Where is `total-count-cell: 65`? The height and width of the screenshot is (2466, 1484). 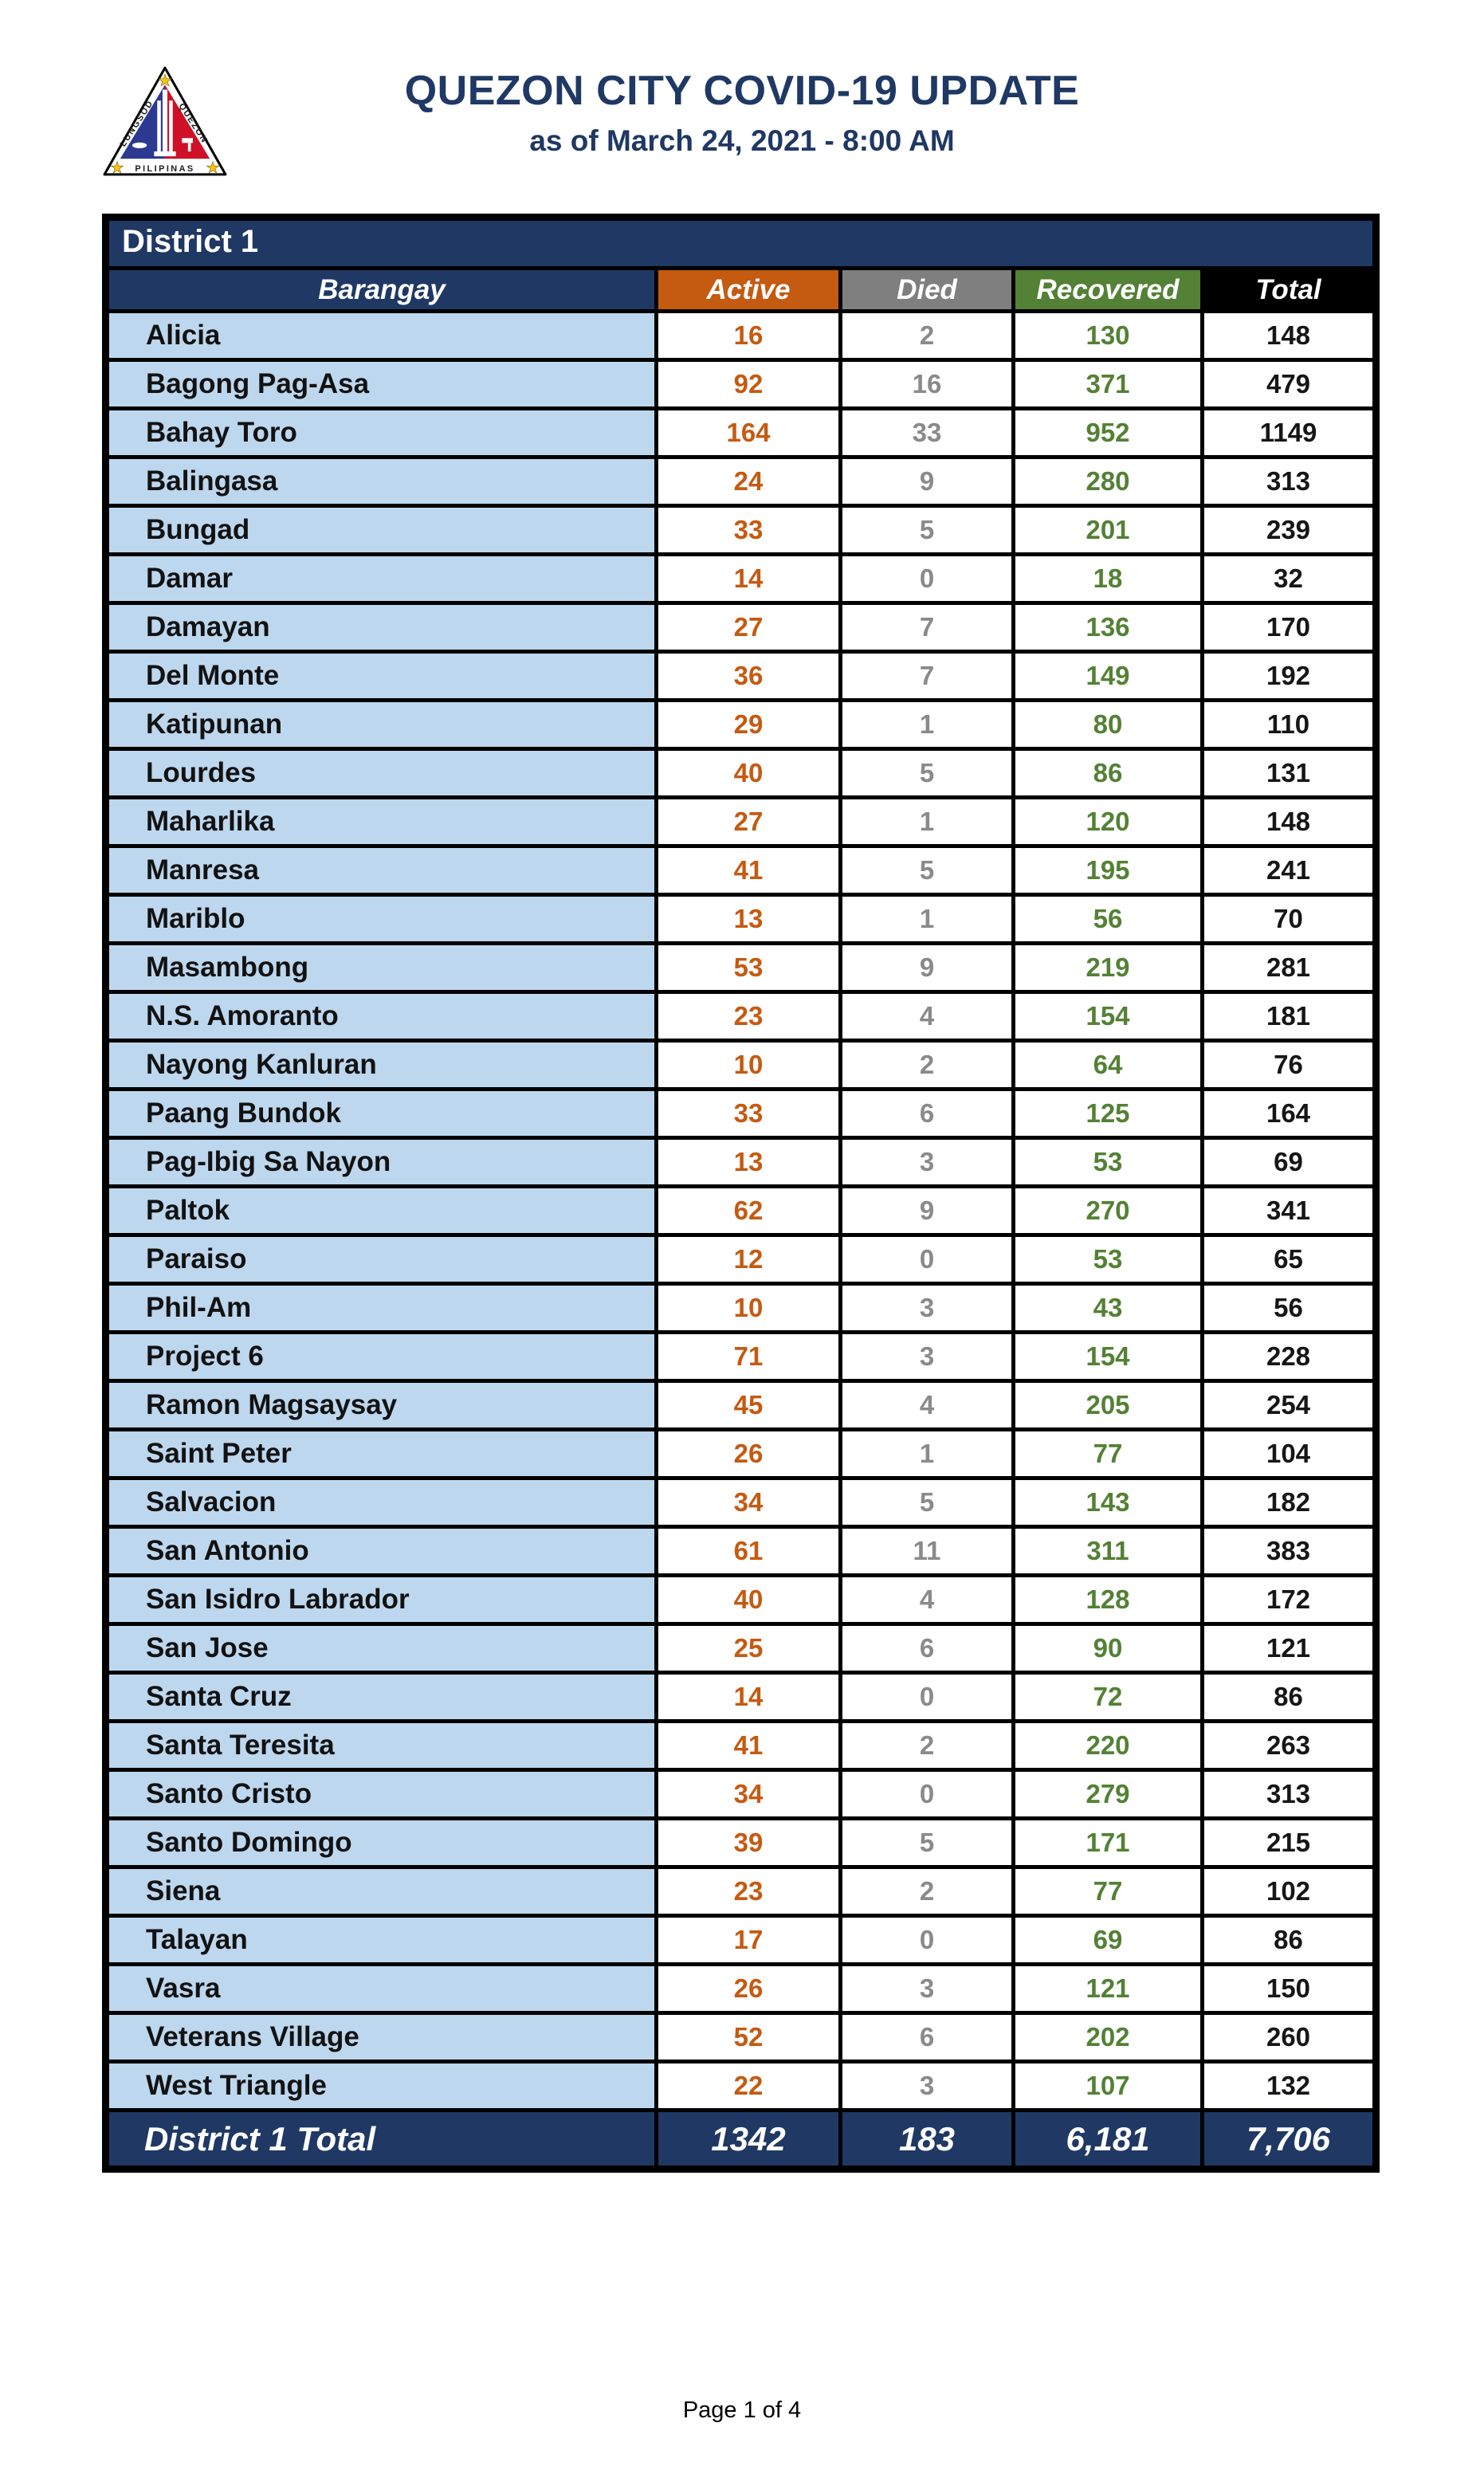 total-count-cell: 65 is located at coordinates (1289, 1259).